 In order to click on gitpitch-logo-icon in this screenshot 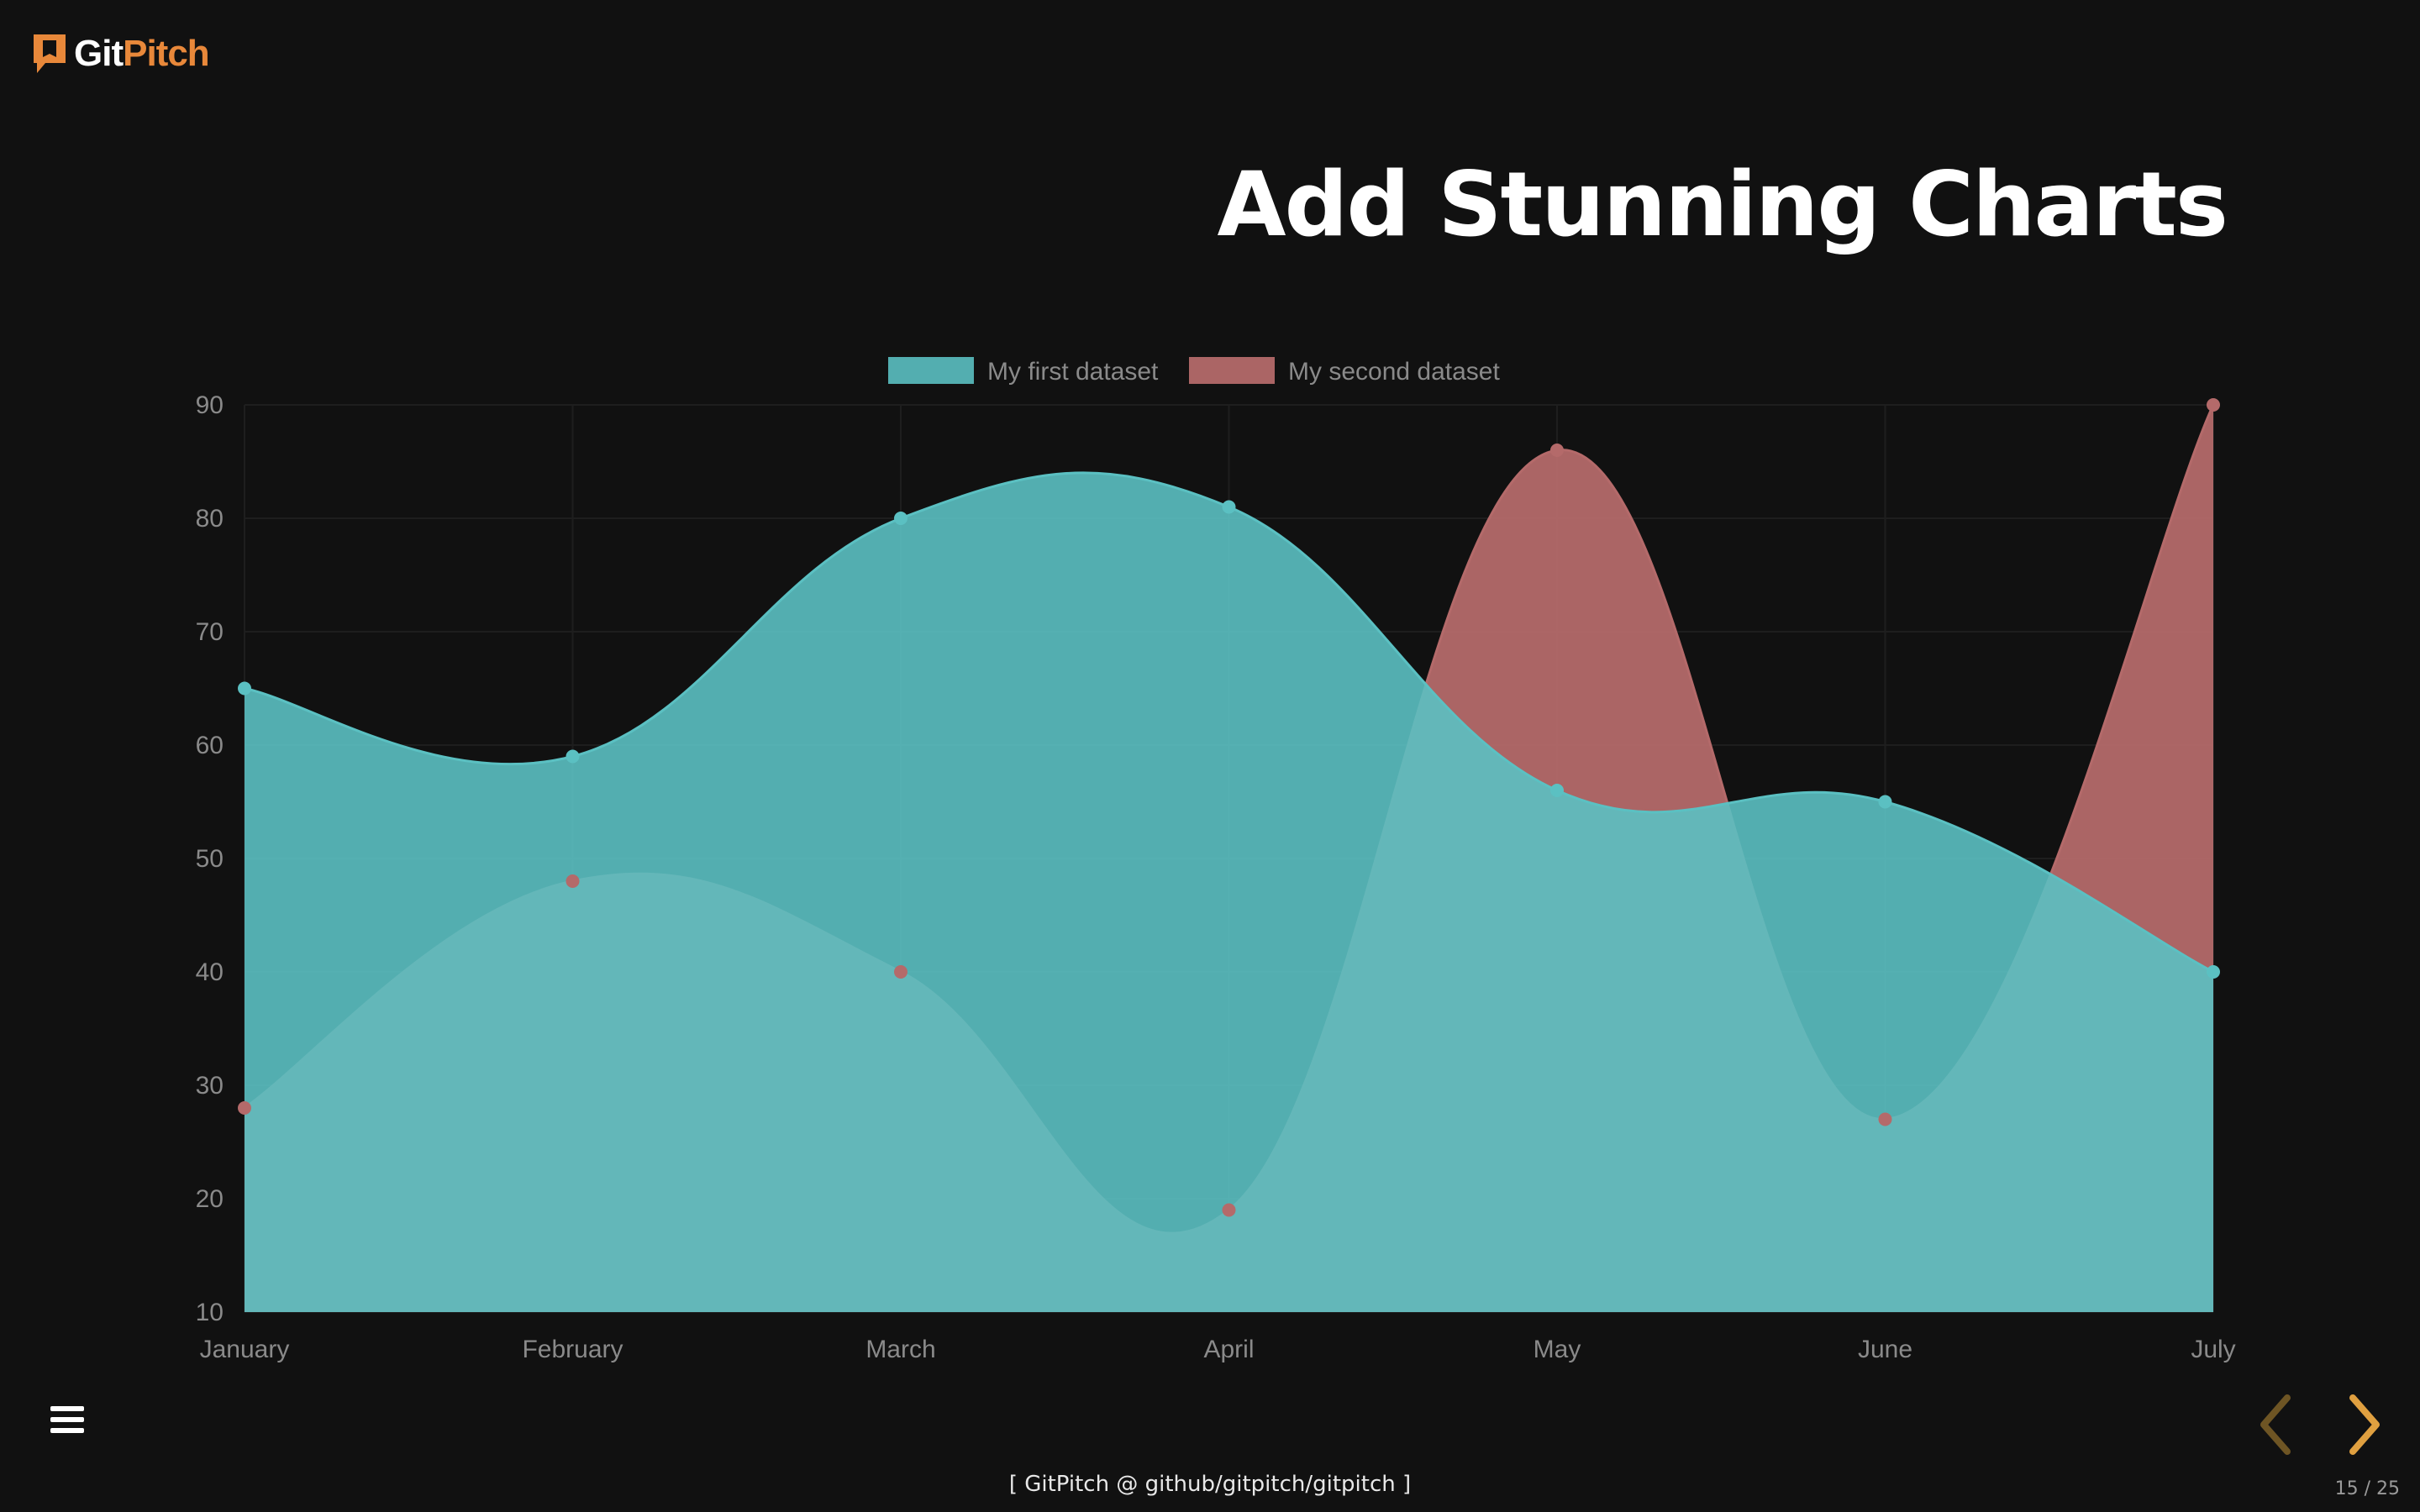, I will do `click(50, 53)`.